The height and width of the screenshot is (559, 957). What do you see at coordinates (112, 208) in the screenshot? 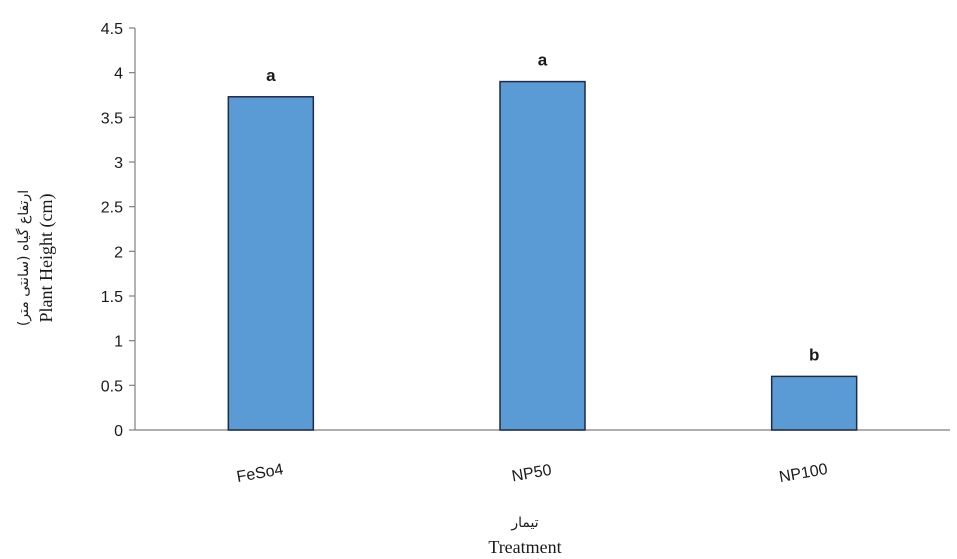
I see `y-tick-label: 2.5` at bounding box center [112, 208].